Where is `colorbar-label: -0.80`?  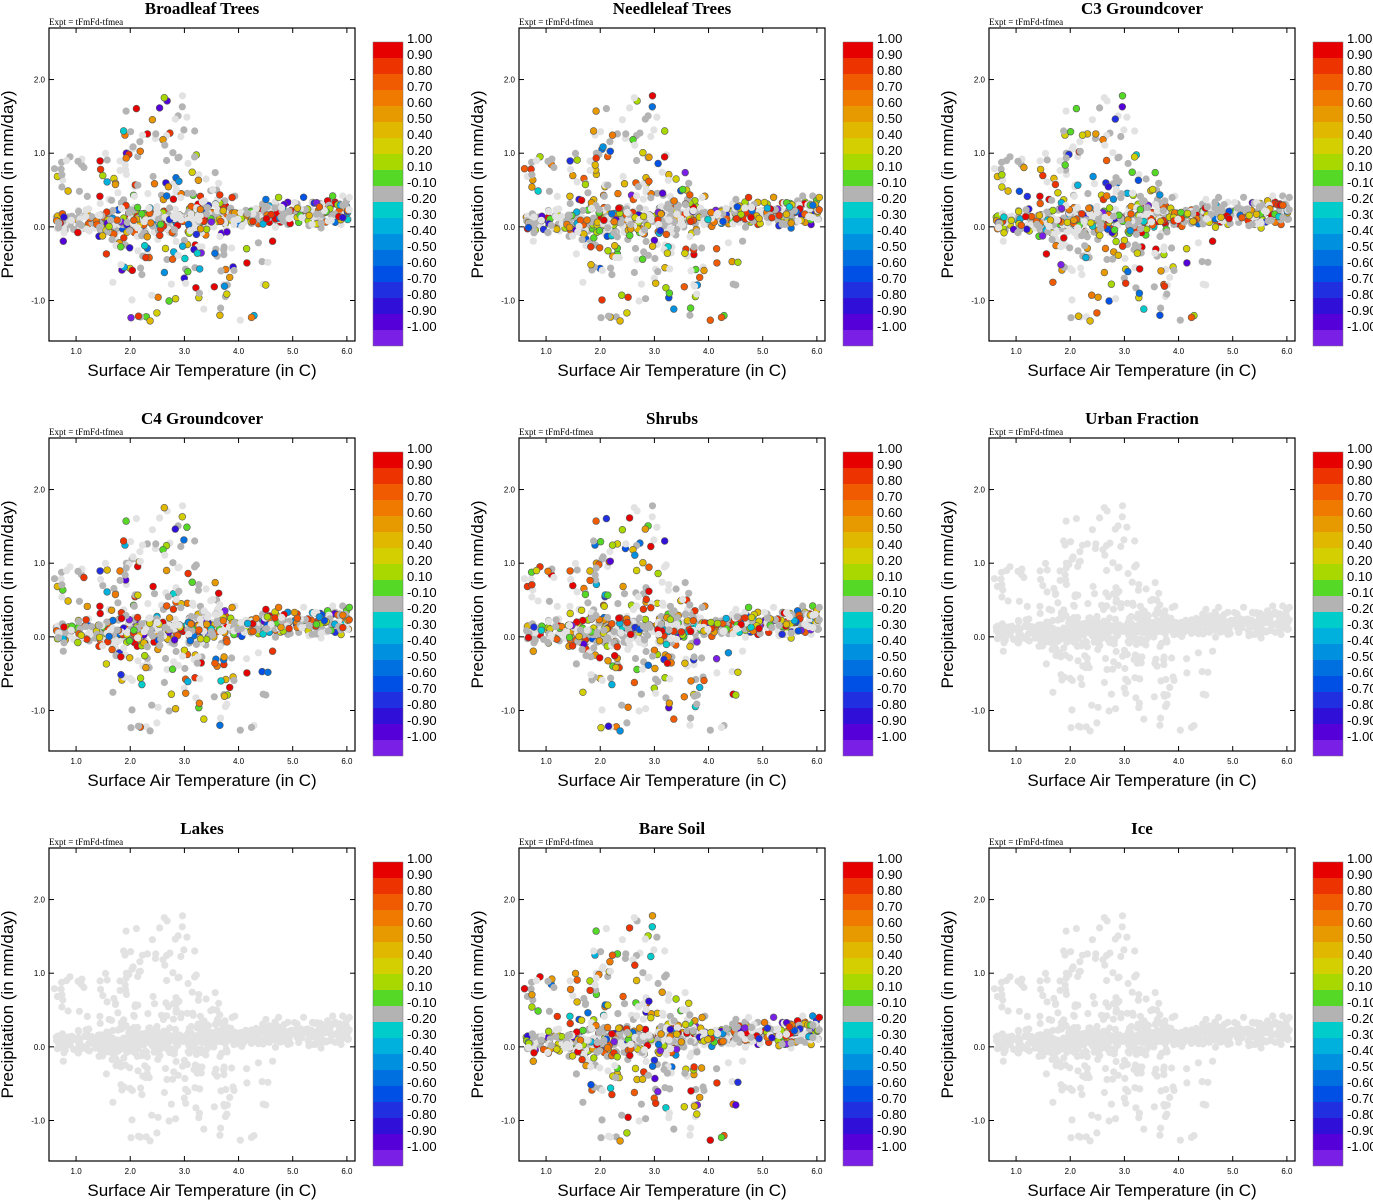
colorbar-label: -0.80 is located at coordinates (422, 294).